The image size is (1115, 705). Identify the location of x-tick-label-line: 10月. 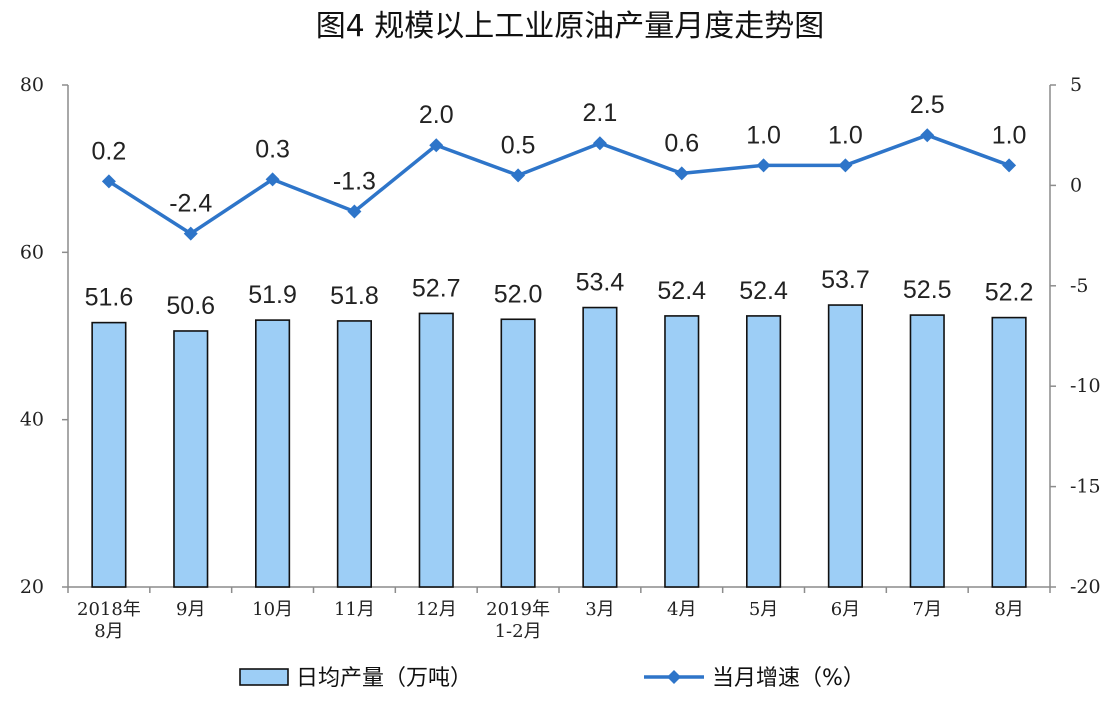
(272, 609).